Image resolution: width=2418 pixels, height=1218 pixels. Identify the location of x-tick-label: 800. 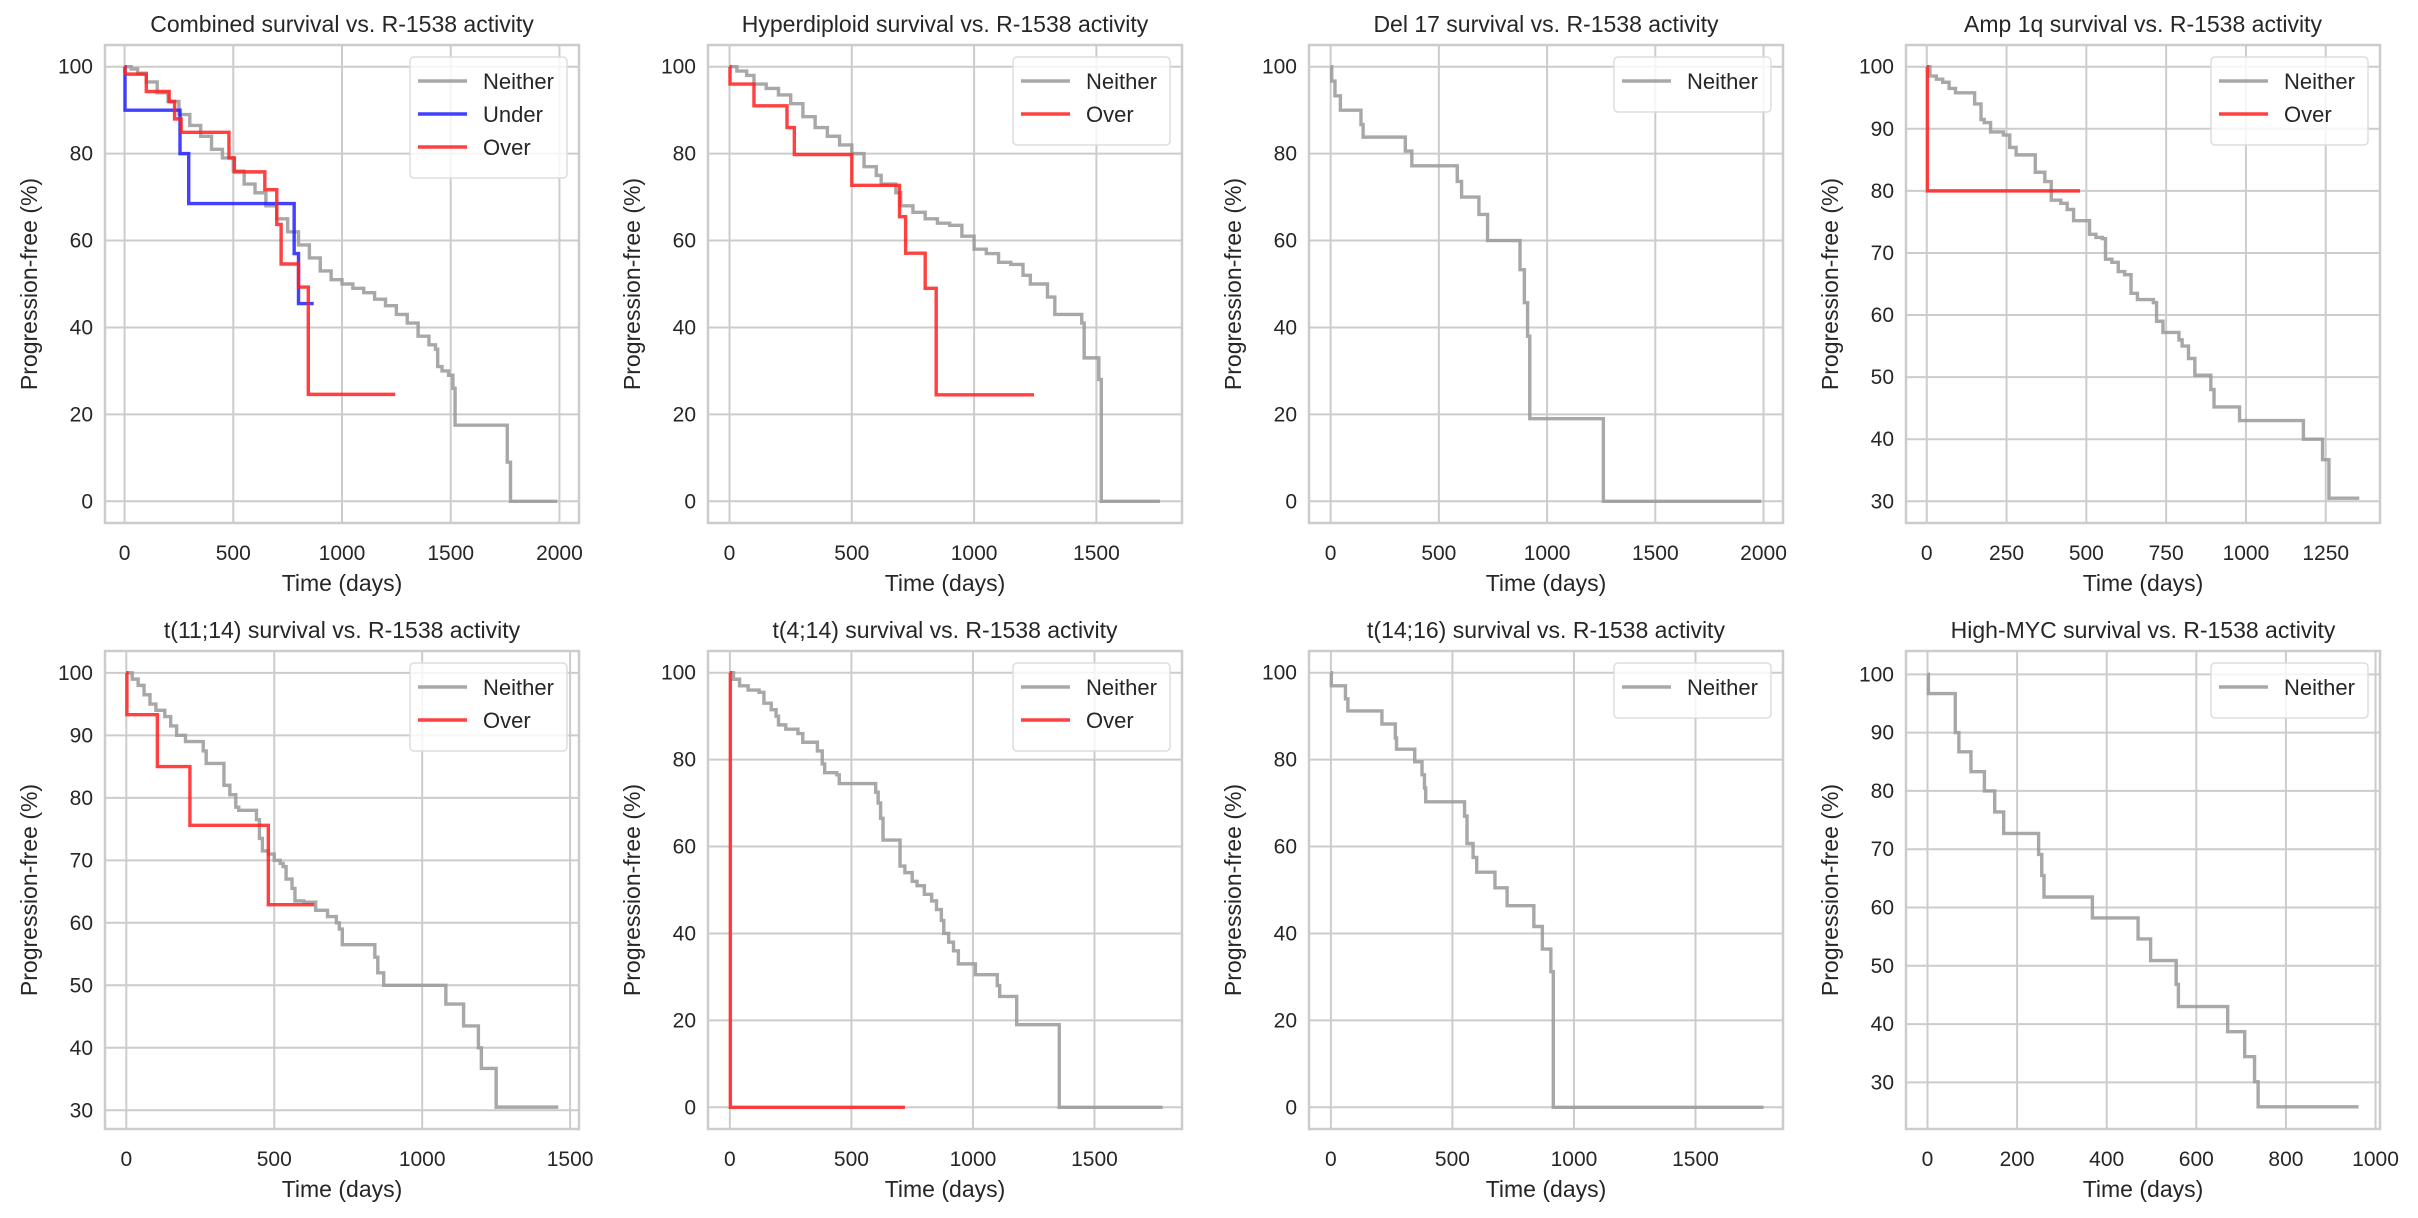
(2285, 1159).